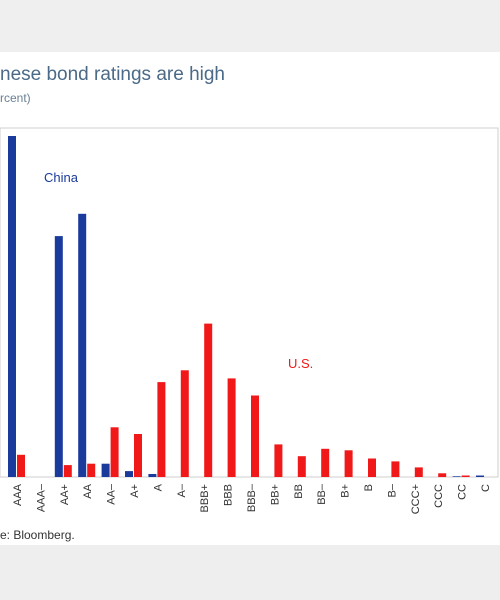 This screenshot has height=600, width=500. I want to click on bar-china-a, so click(152, 475).